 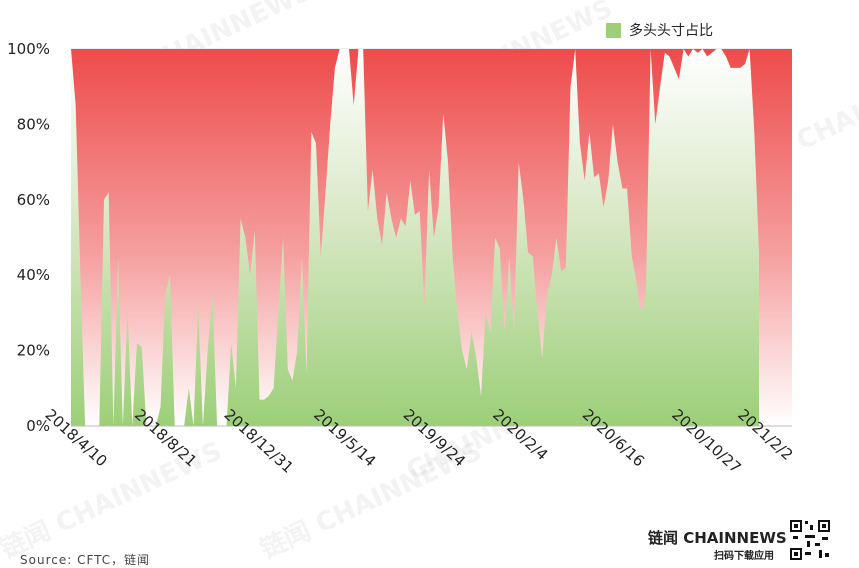 I want to click on y-tick-label: 20%, so click(x=33, y=351).